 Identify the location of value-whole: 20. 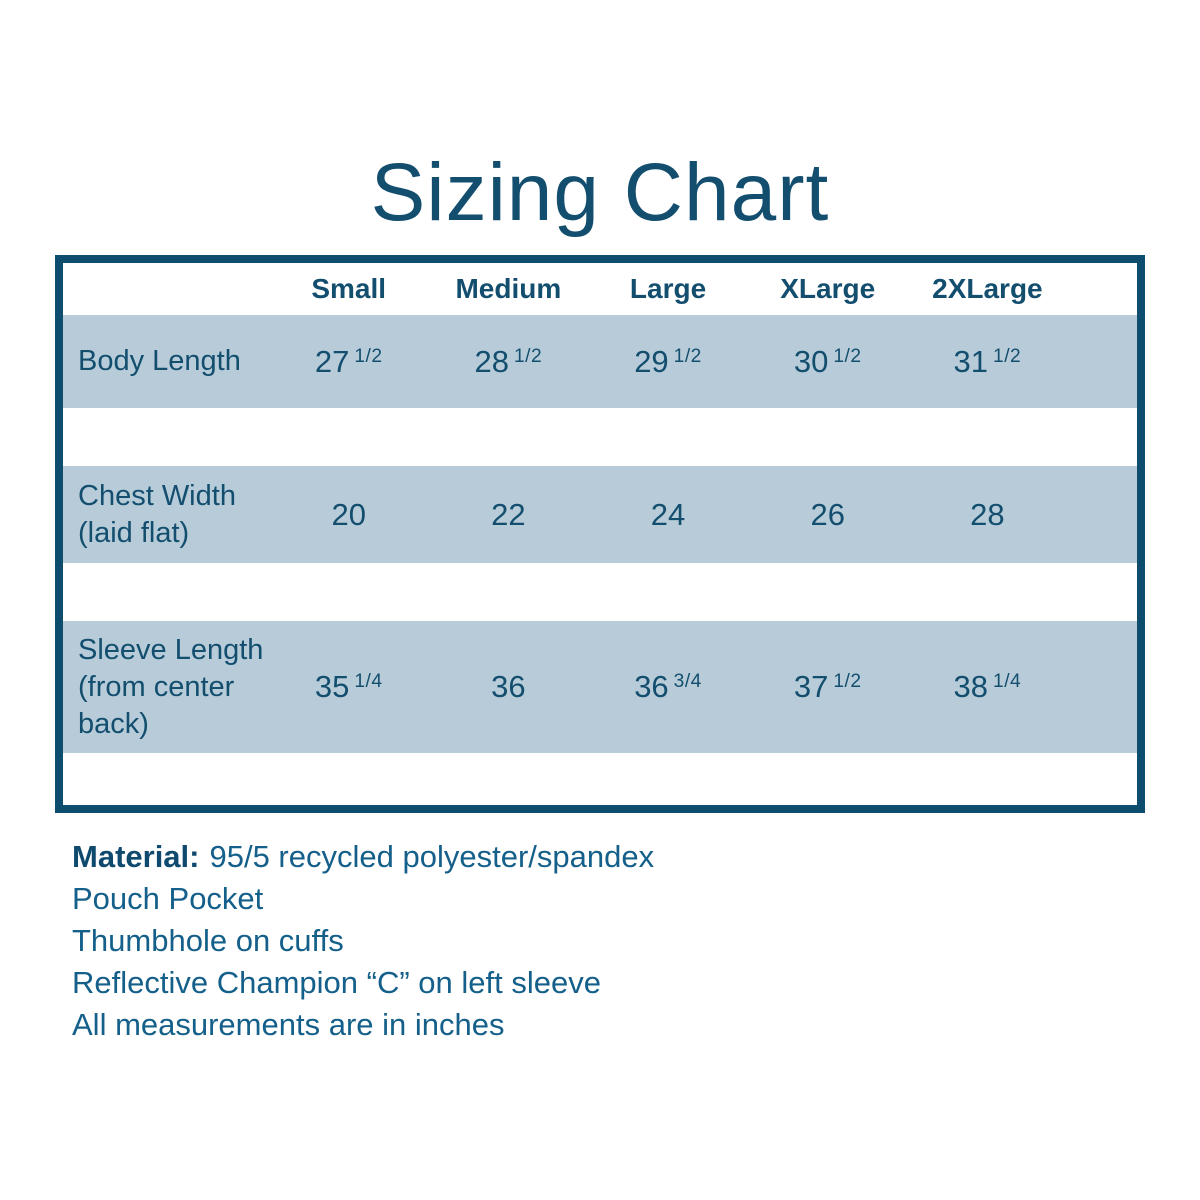
(348, 514).